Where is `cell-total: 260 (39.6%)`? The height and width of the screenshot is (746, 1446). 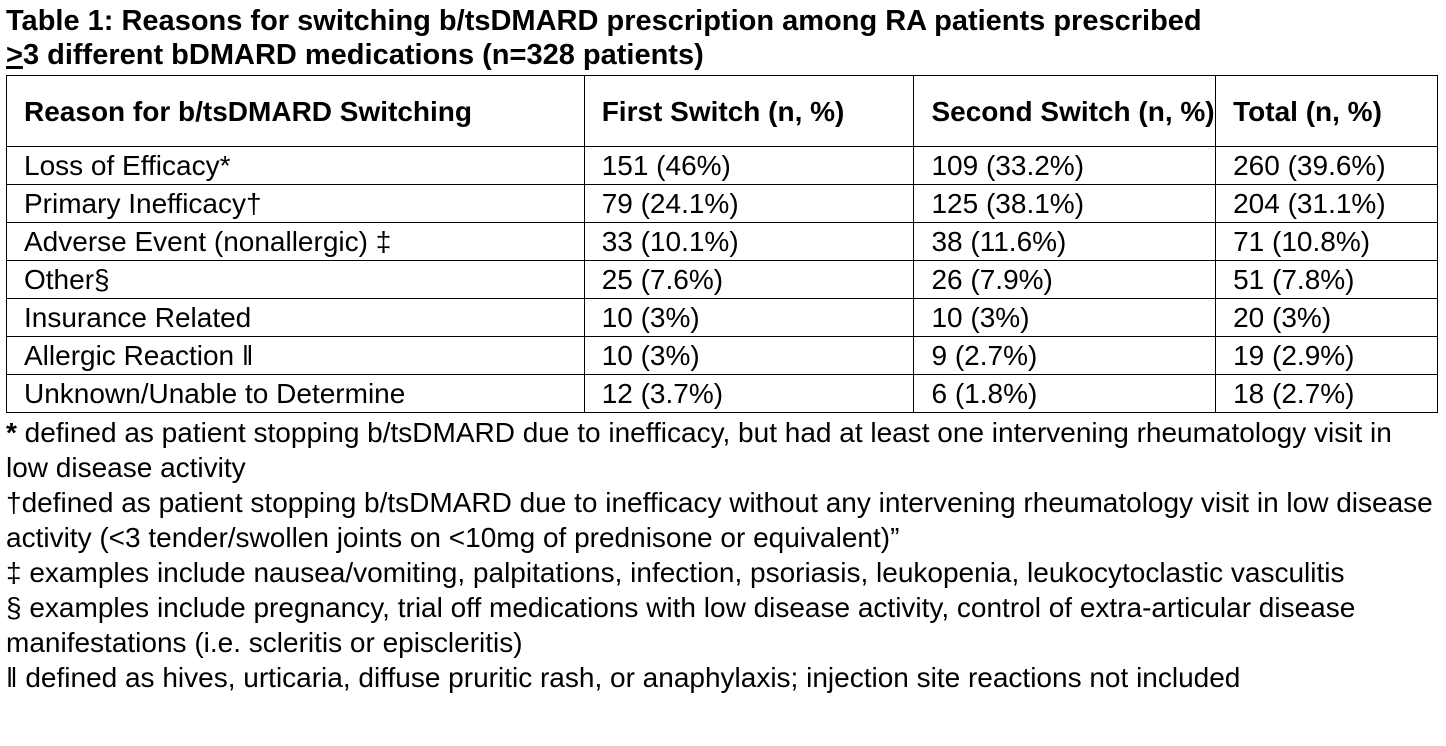
cell-total: 260 (39.6%) is located at coordinates (1326, 165).